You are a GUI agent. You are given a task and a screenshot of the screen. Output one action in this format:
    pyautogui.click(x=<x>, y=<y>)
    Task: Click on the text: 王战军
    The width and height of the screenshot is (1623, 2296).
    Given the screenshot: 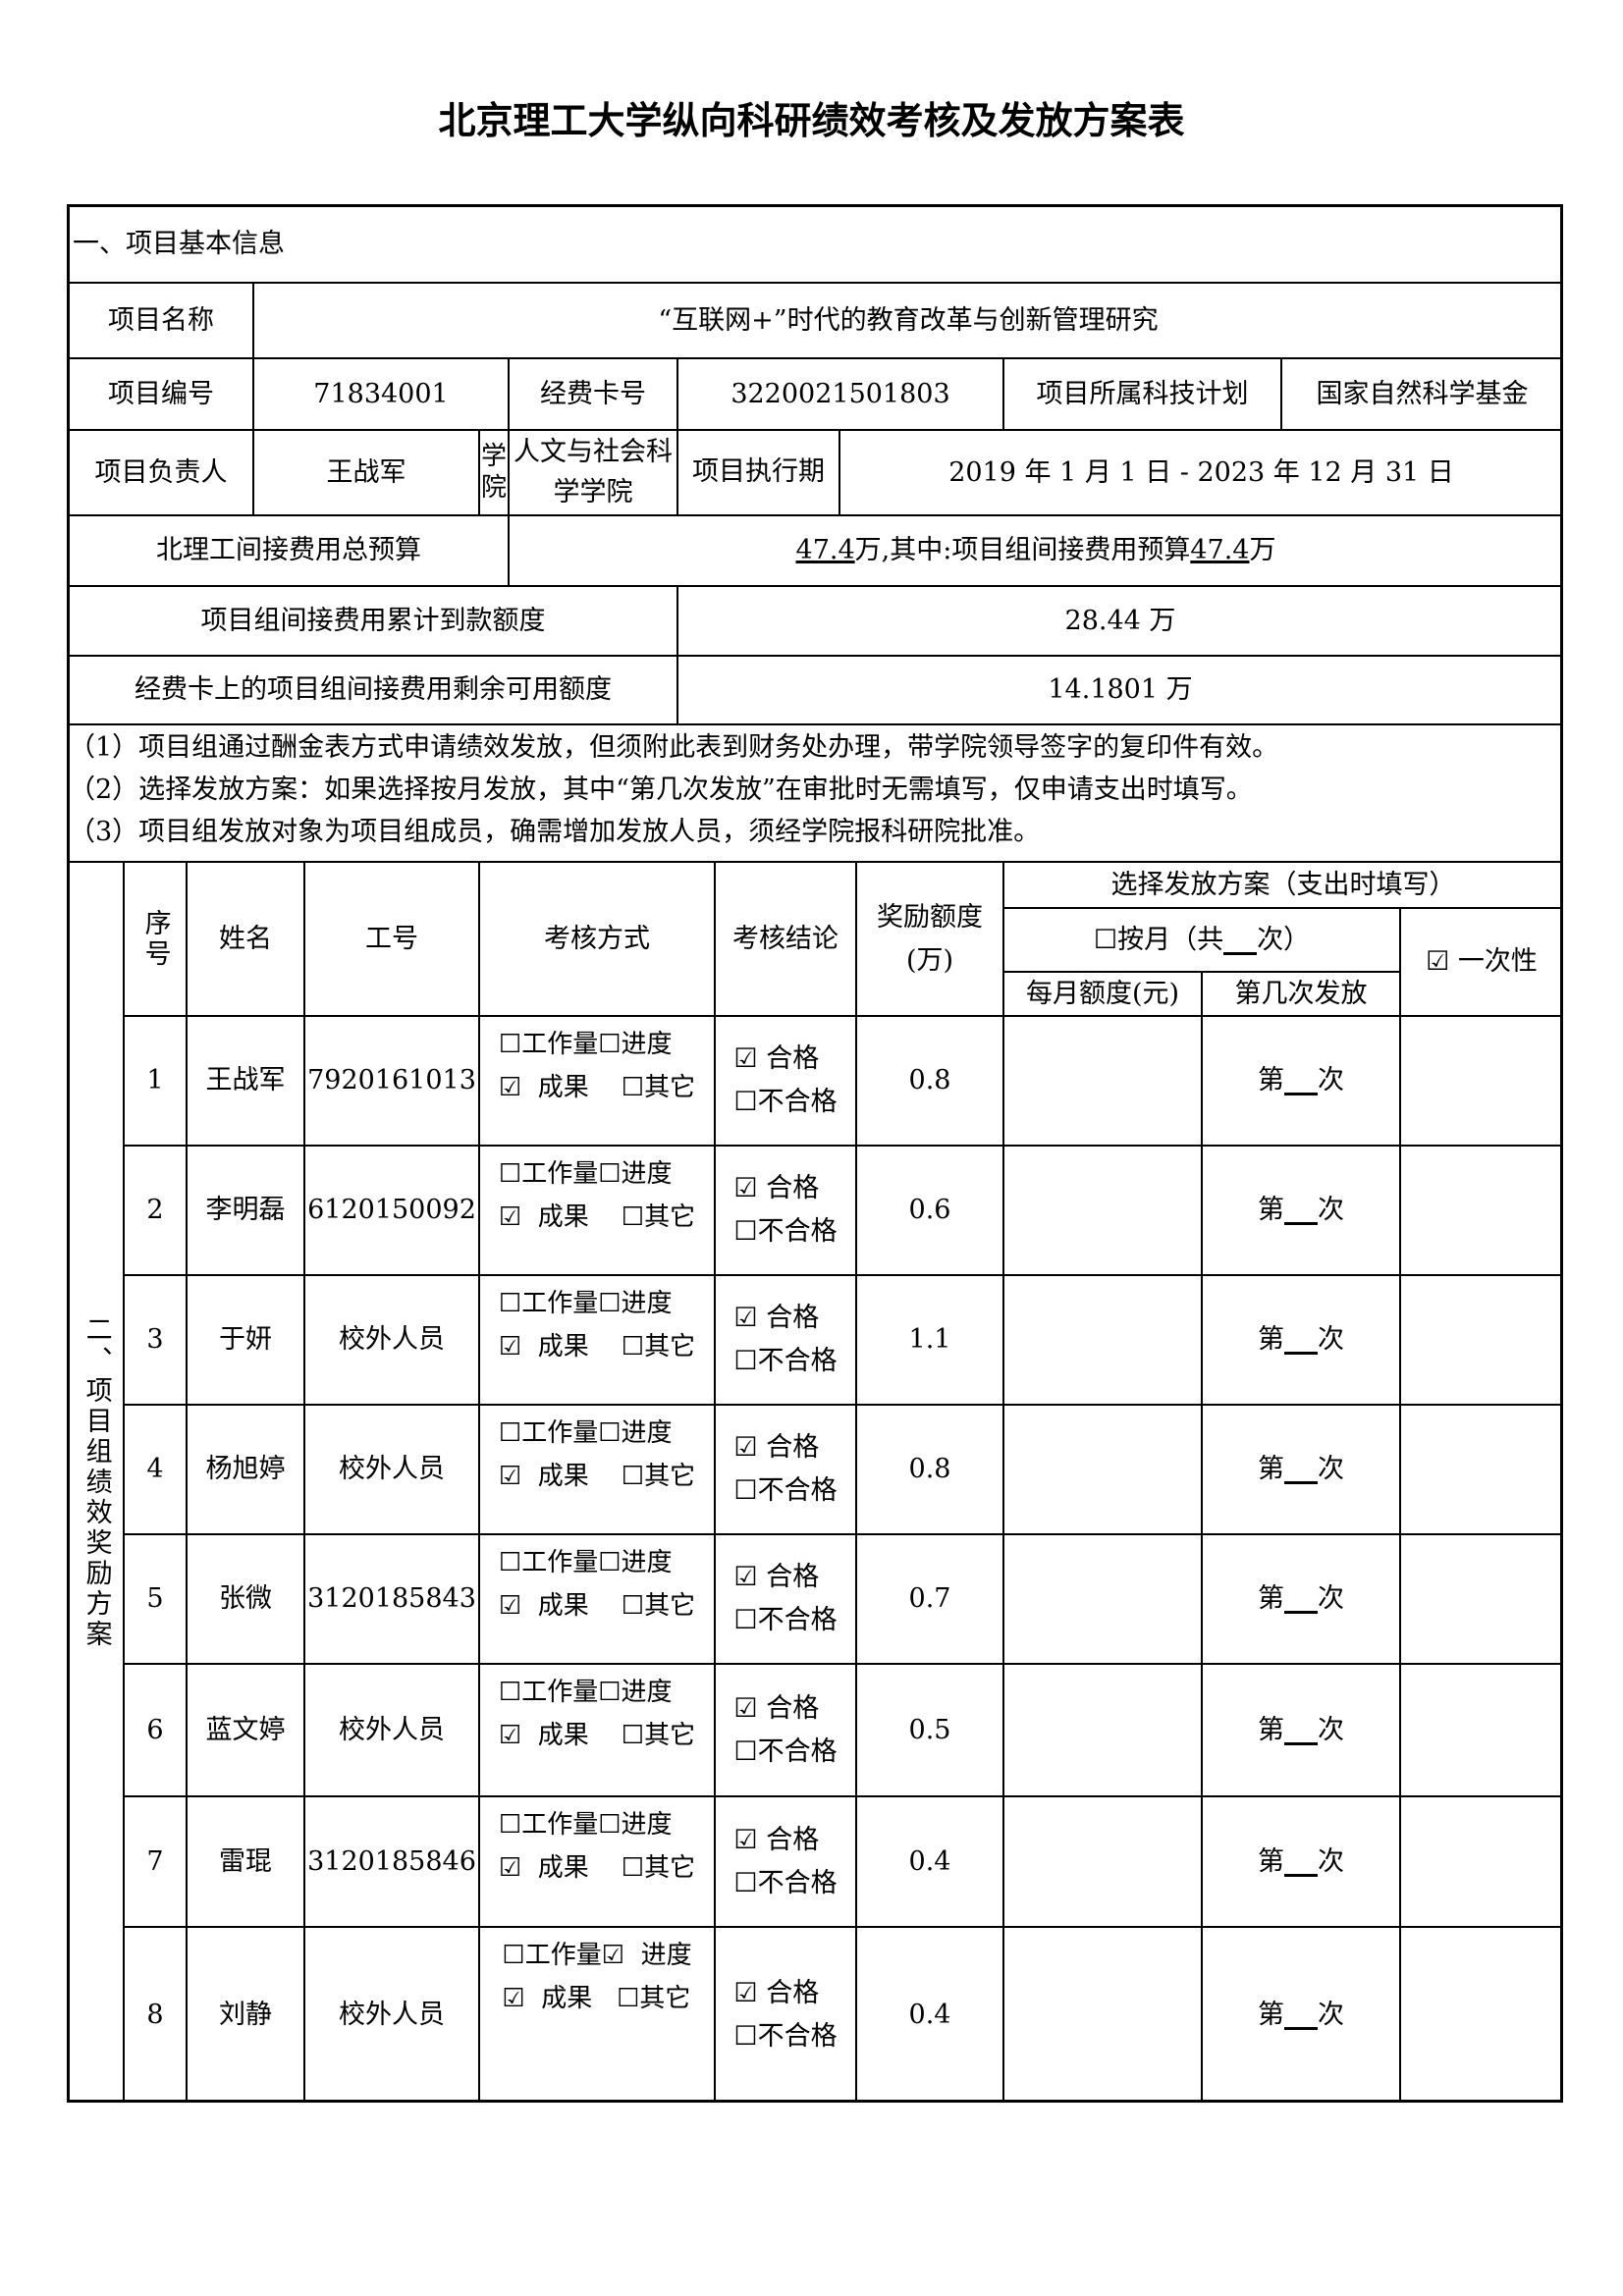 What is the action you would take?
    pyautogui.click(x=366, y=472)
    